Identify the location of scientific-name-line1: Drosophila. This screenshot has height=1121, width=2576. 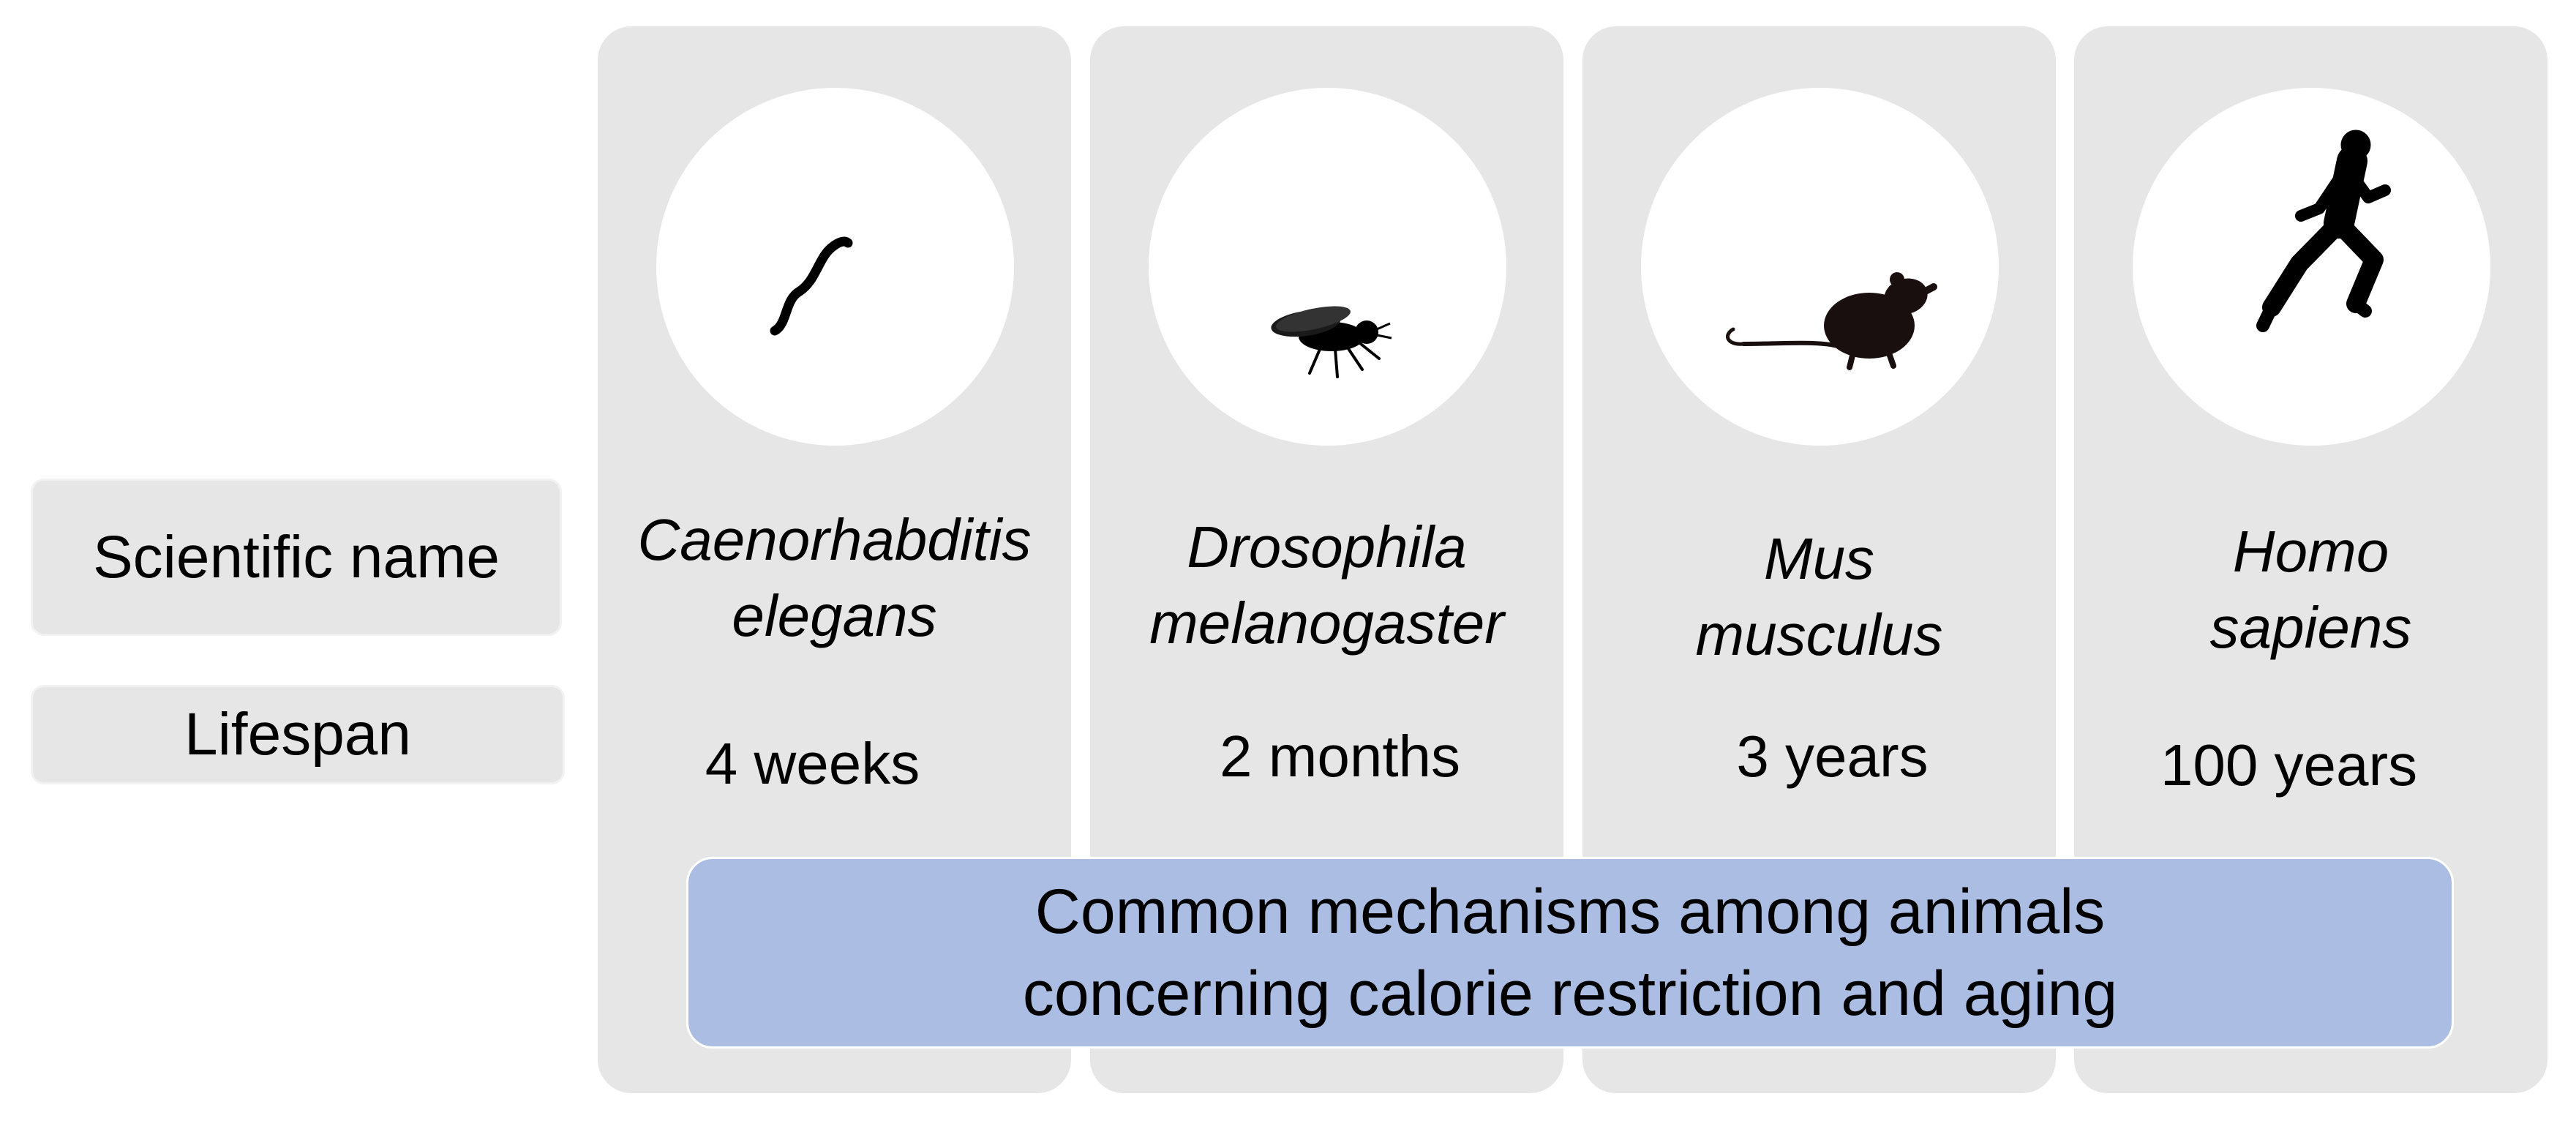
(1327, 547).